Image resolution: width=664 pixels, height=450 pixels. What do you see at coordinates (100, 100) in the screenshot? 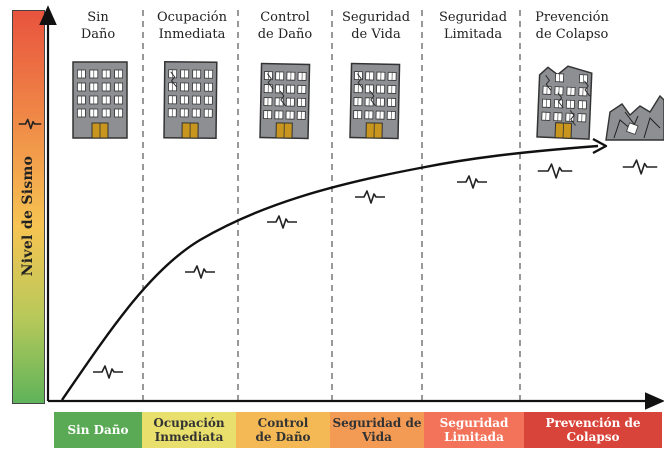
I see `building-no-damage` at bounding box center [100, 100].